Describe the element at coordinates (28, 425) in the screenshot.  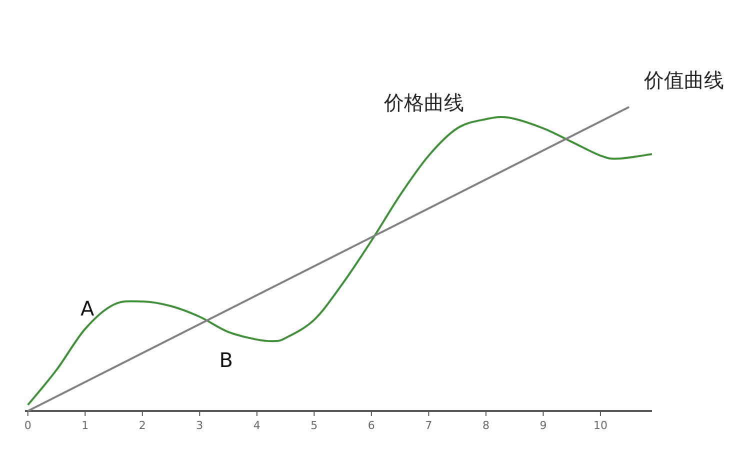
I see `x-tick-label: 0` at that location.